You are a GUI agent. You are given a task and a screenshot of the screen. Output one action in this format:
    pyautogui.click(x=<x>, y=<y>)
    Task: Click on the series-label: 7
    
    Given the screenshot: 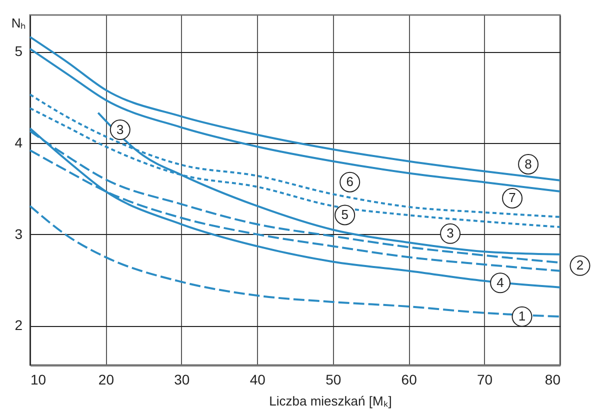 What is the action you would take?
    pyautogui.click(x=512, y=198)
    